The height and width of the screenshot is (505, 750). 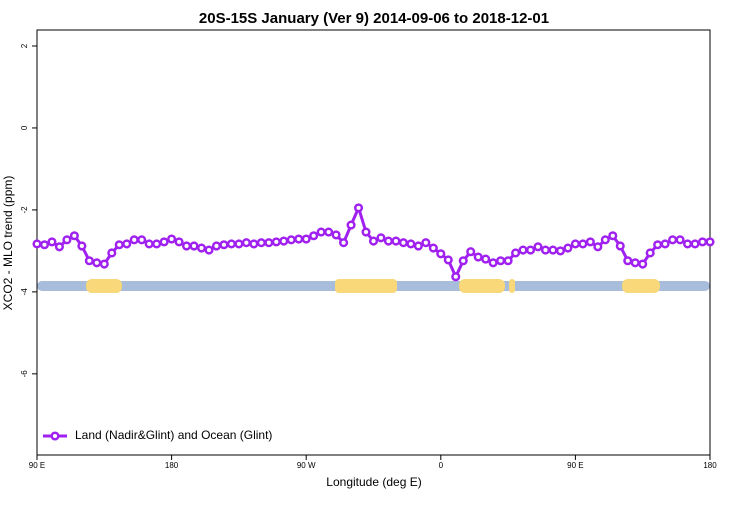 I want to click on legend-label: Land (Nadir&Glint) and Ocean (Glint), so click(x=173, y=435).